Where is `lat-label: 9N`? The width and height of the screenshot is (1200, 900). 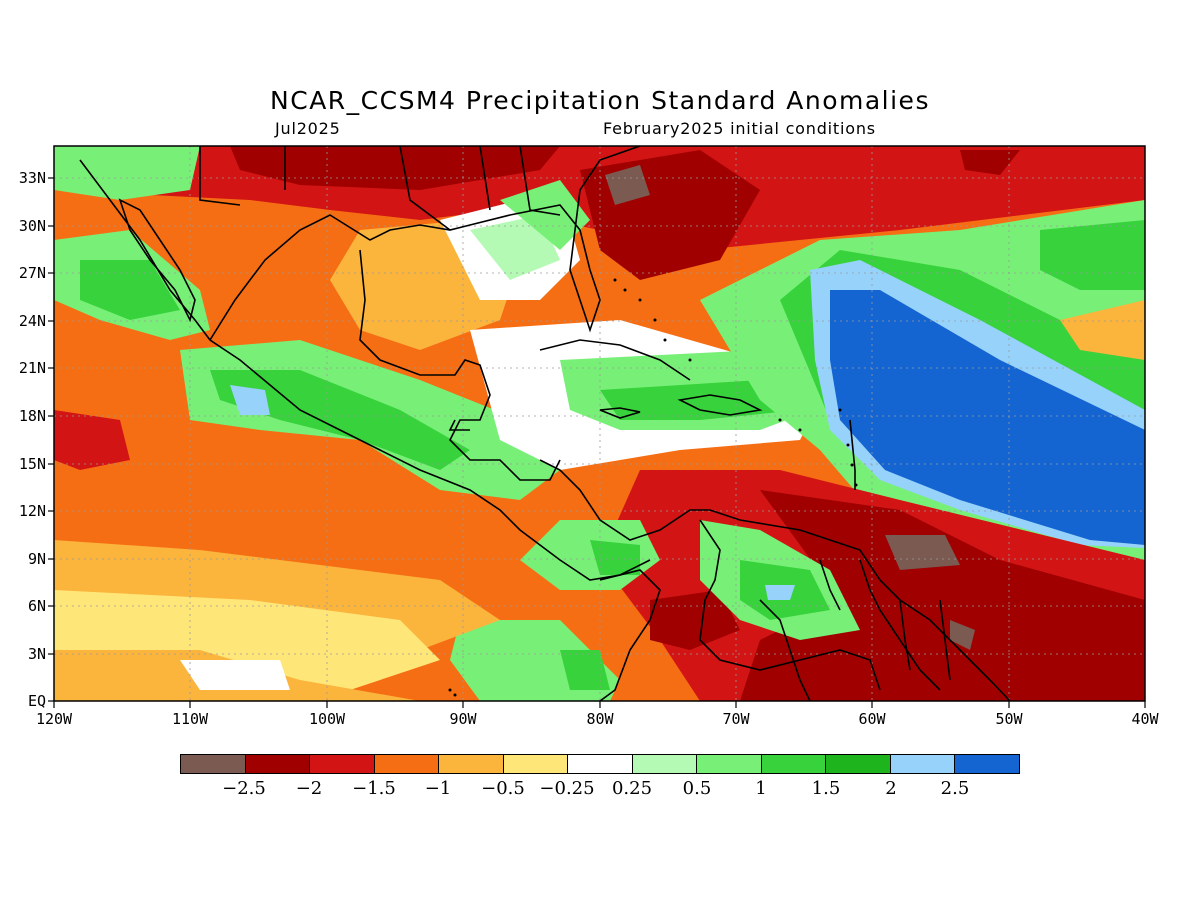 lat-label: 9N is located at coordinates (36, 559).